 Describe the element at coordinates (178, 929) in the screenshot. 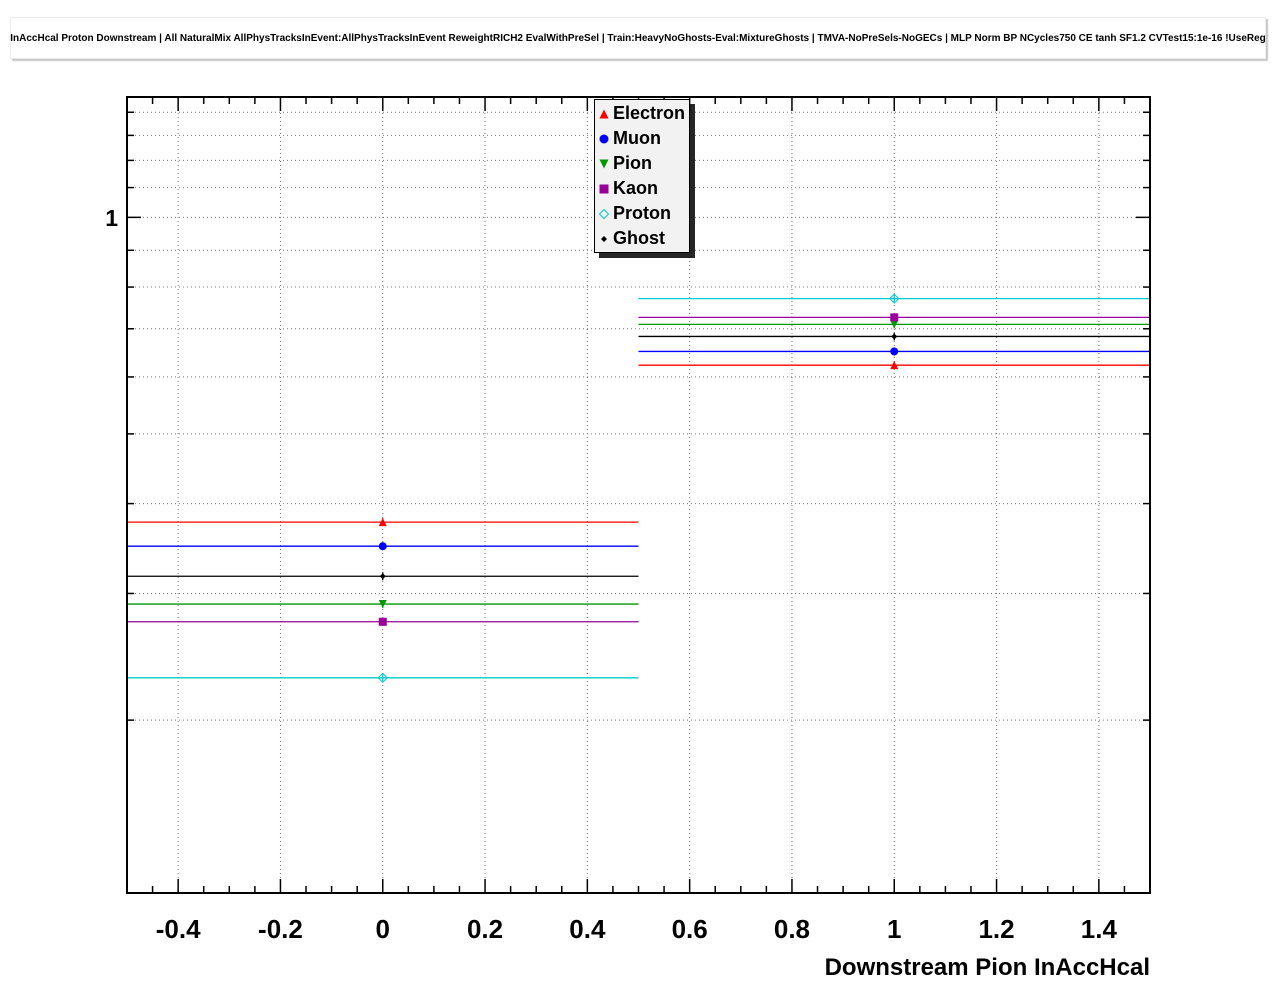

I see `x-tick-label: -0.4` at that location.